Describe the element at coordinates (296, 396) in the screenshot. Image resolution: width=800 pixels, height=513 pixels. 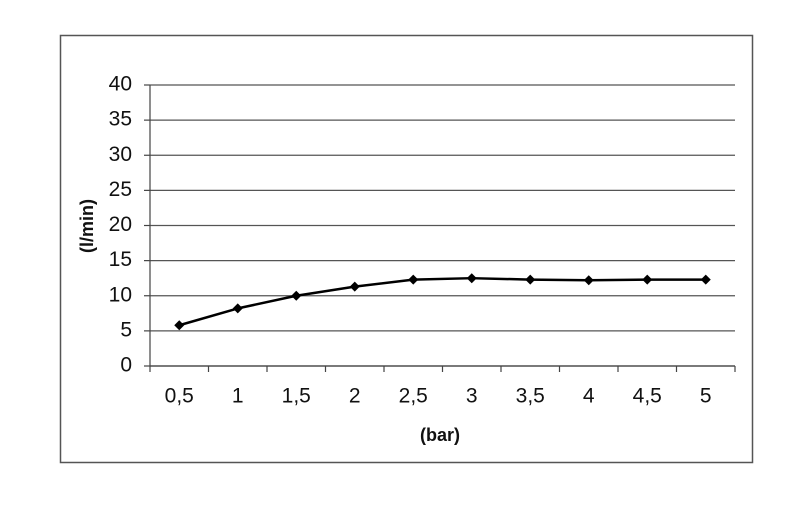
I see `x-tick-label: 1,5` at that location.